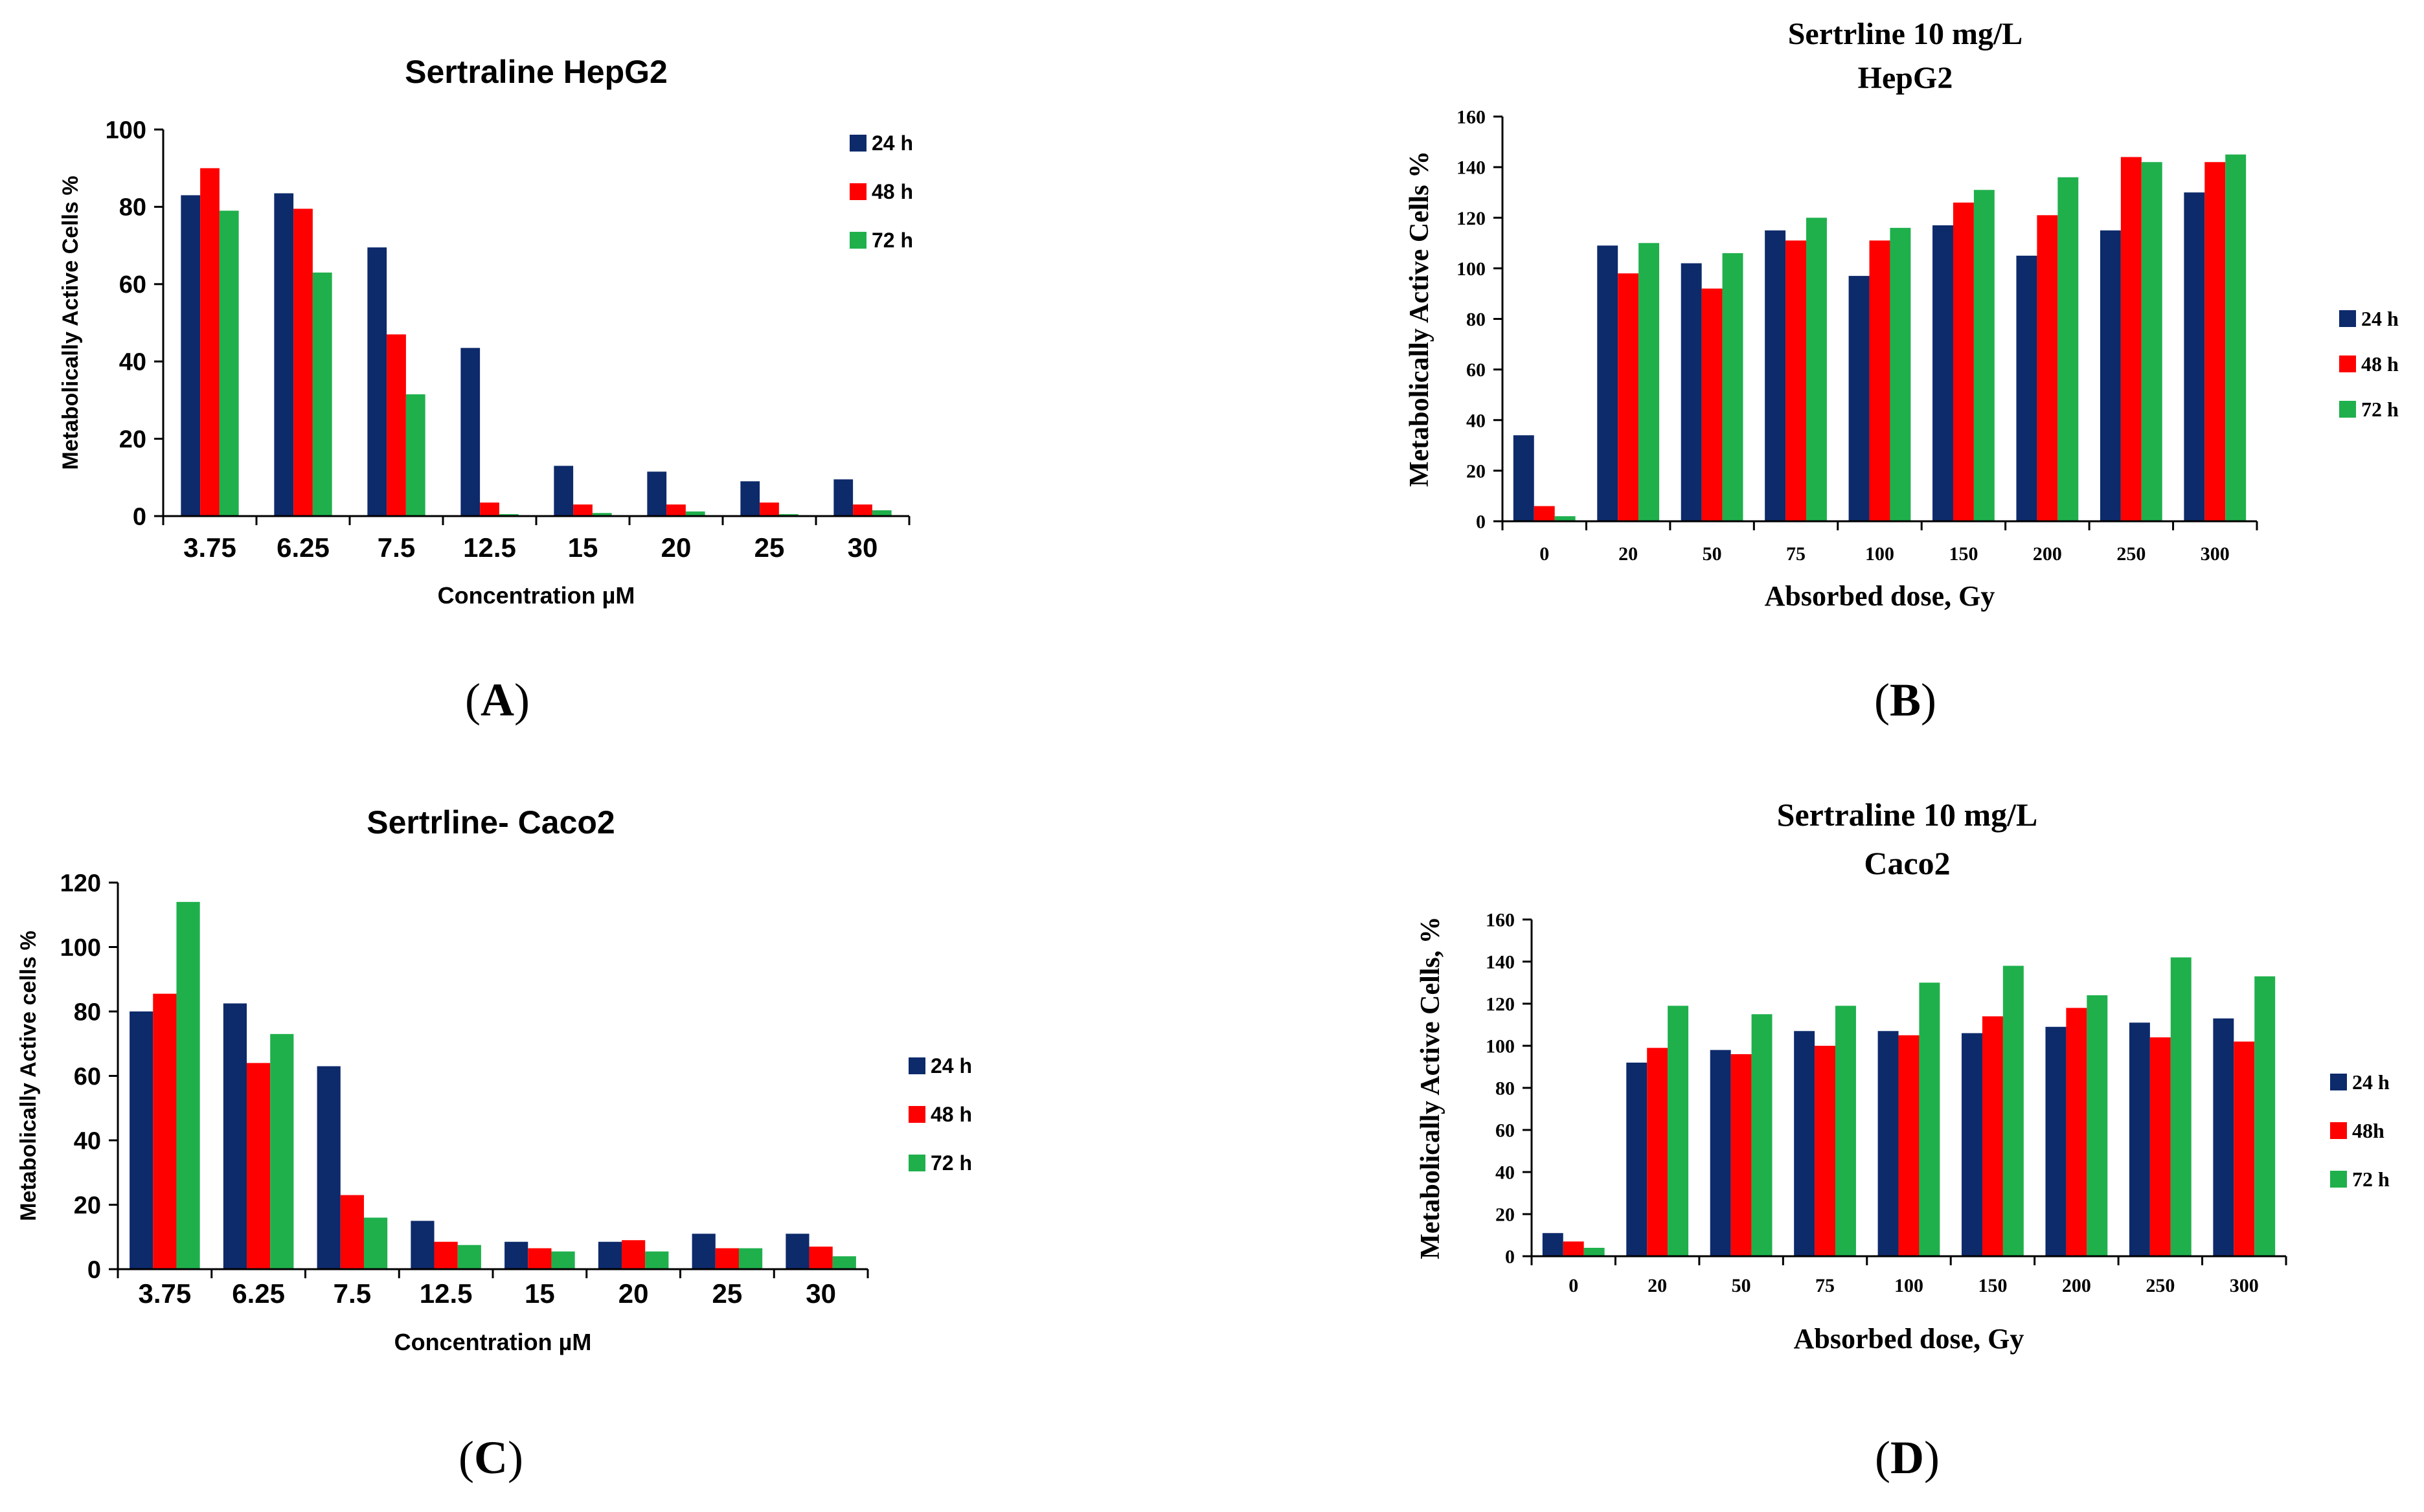  I want to click on x-tick-label: 200, so click(2047, 554).